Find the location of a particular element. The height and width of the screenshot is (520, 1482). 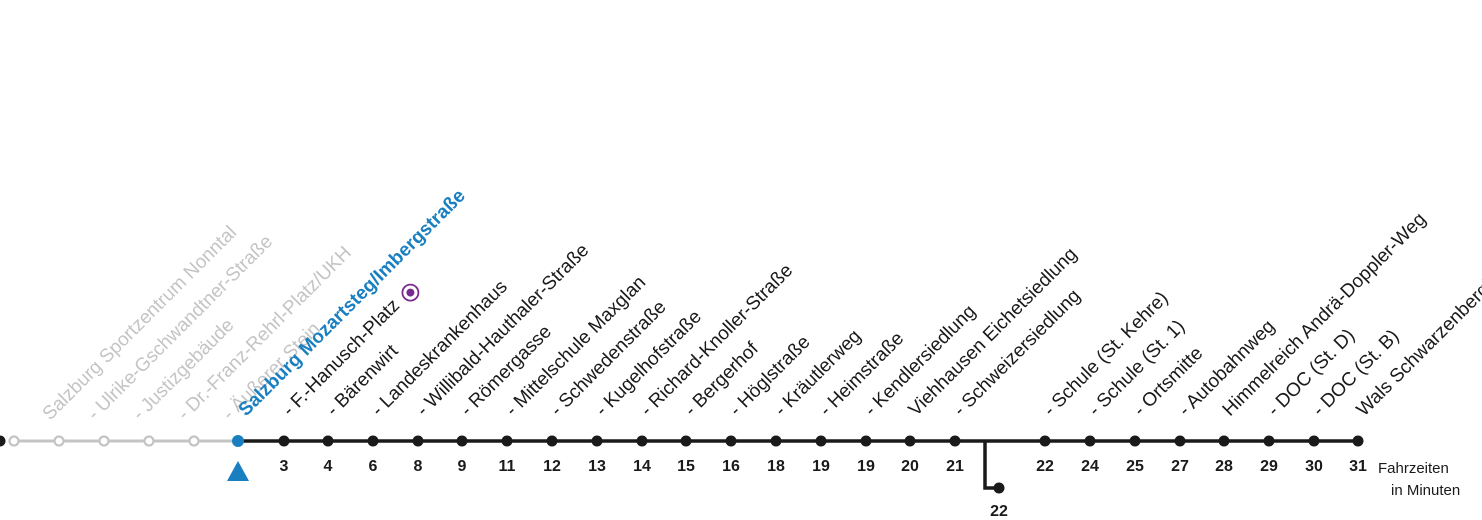

travel-time: 13 is located at coordinates (597, 466).